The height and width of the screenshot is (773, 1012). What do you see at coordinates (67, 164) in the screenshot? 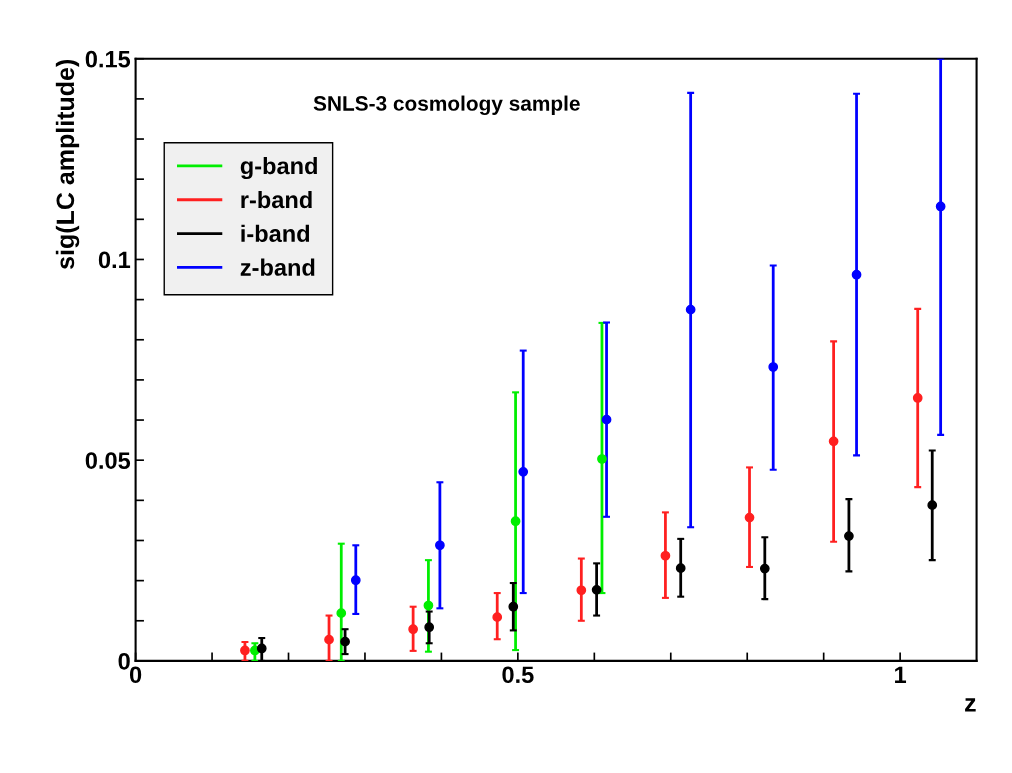
I see `y-axis-title: sig(LC amplitude)` at bounding box center [67, 164].